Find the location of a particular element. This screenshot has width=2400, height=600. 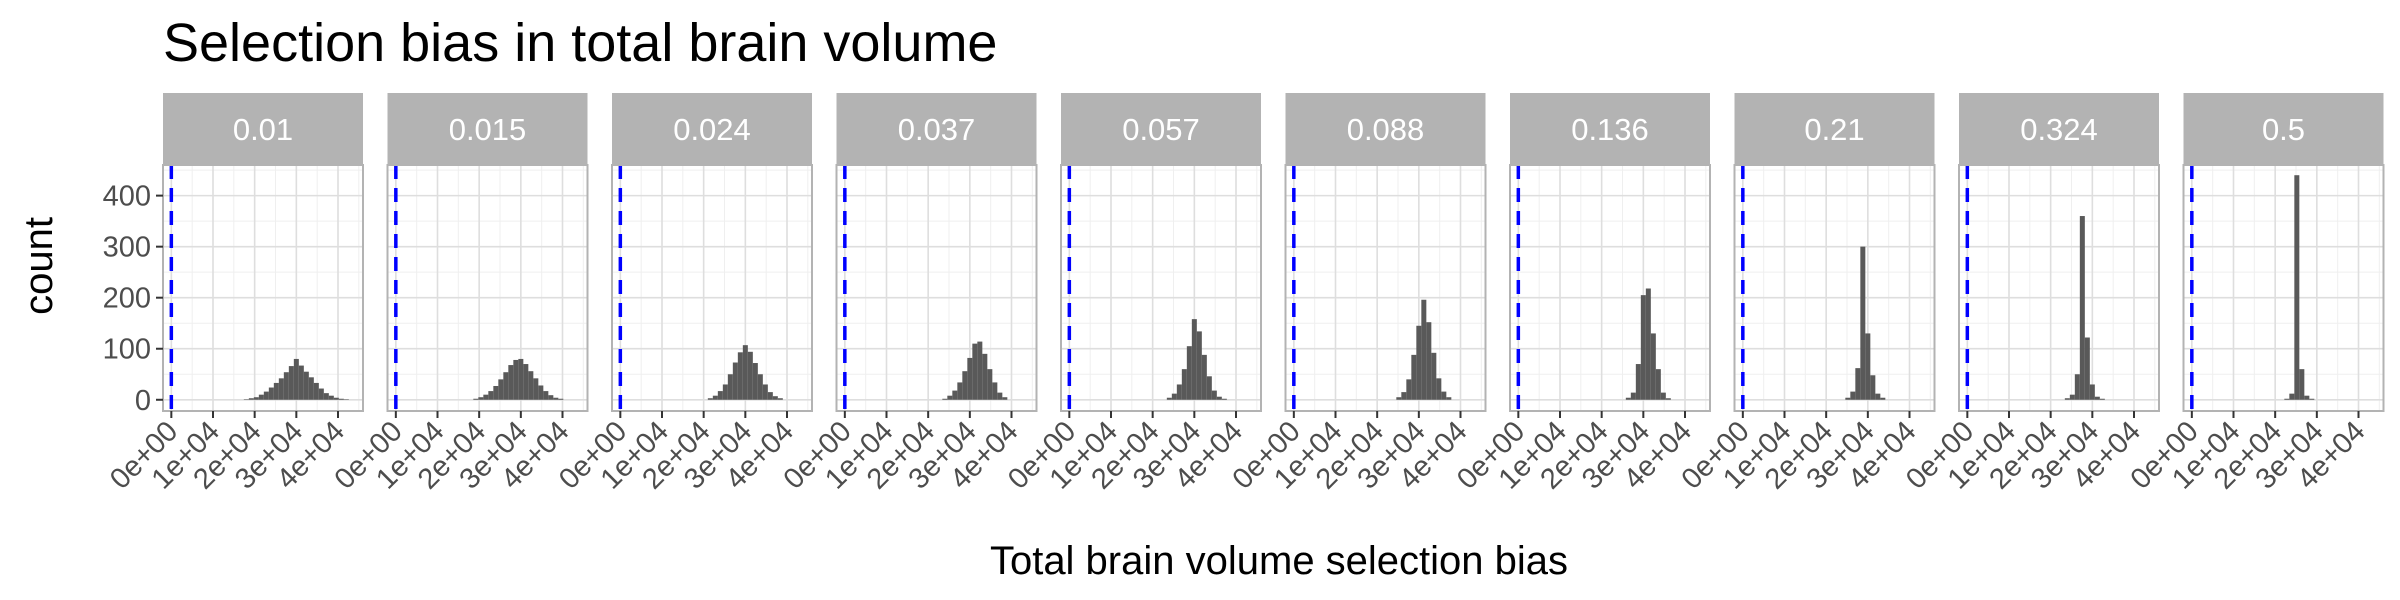

facet-strip-label: 0.01 is located at coordinates (263, 129).